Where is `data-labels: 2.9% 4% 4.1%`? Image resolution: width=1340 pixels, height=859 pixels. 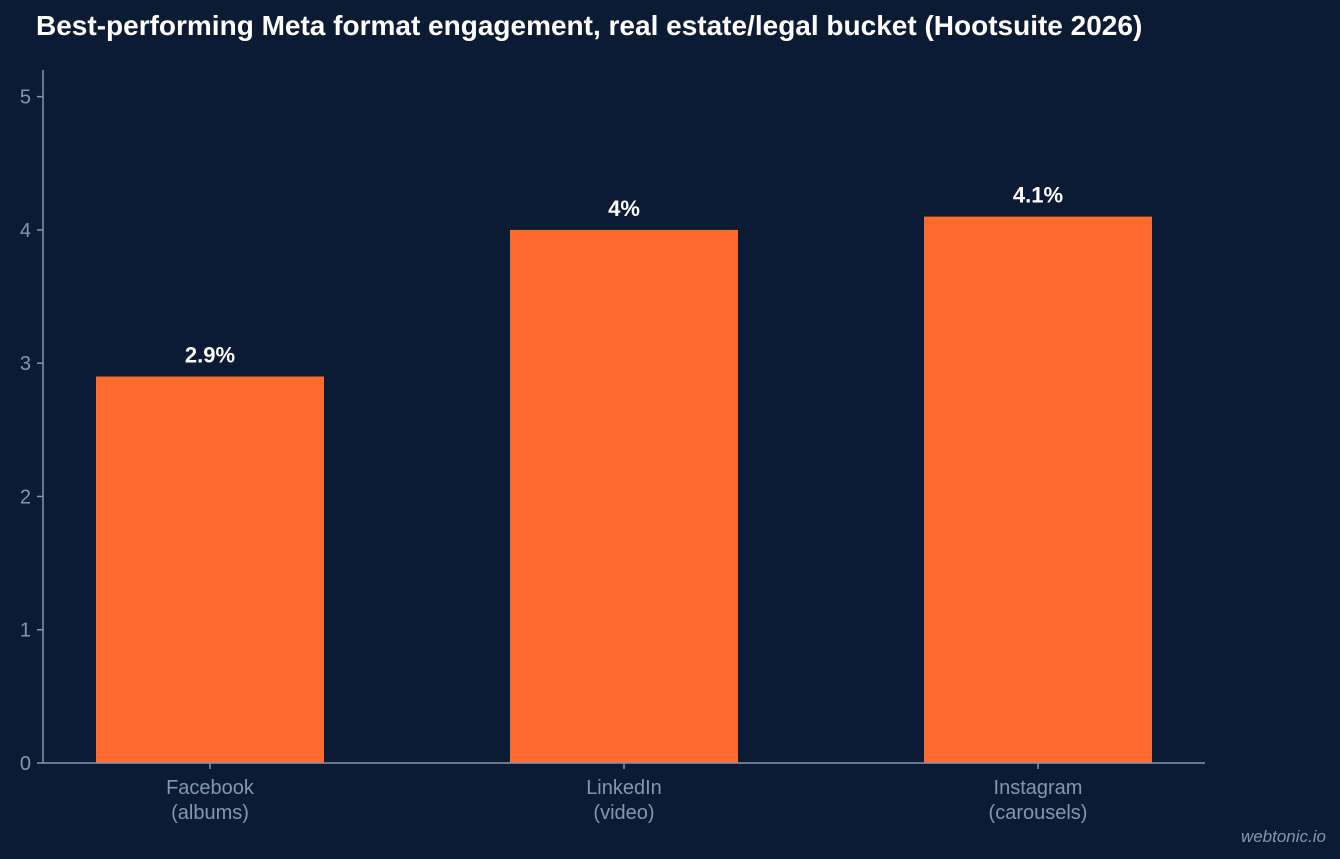
data-labels: 2.9% 4% 4.1% is located at coordinates (624, 275).